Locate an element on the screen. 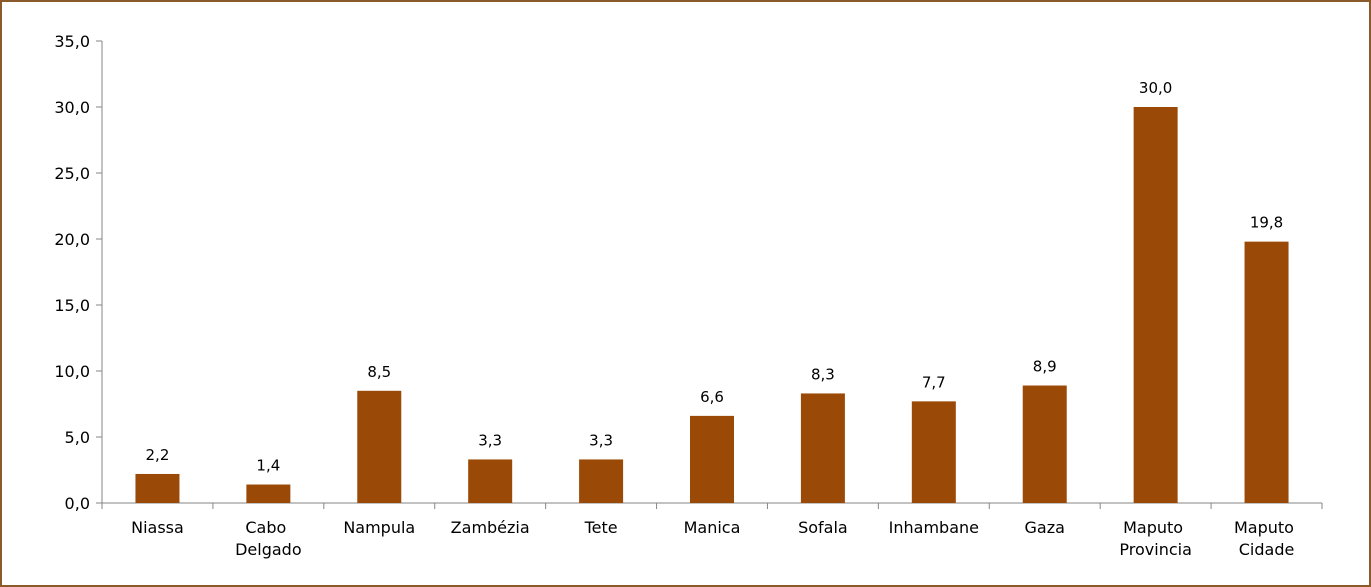  data-label: 6,6 is located at coordinates (712, 397).